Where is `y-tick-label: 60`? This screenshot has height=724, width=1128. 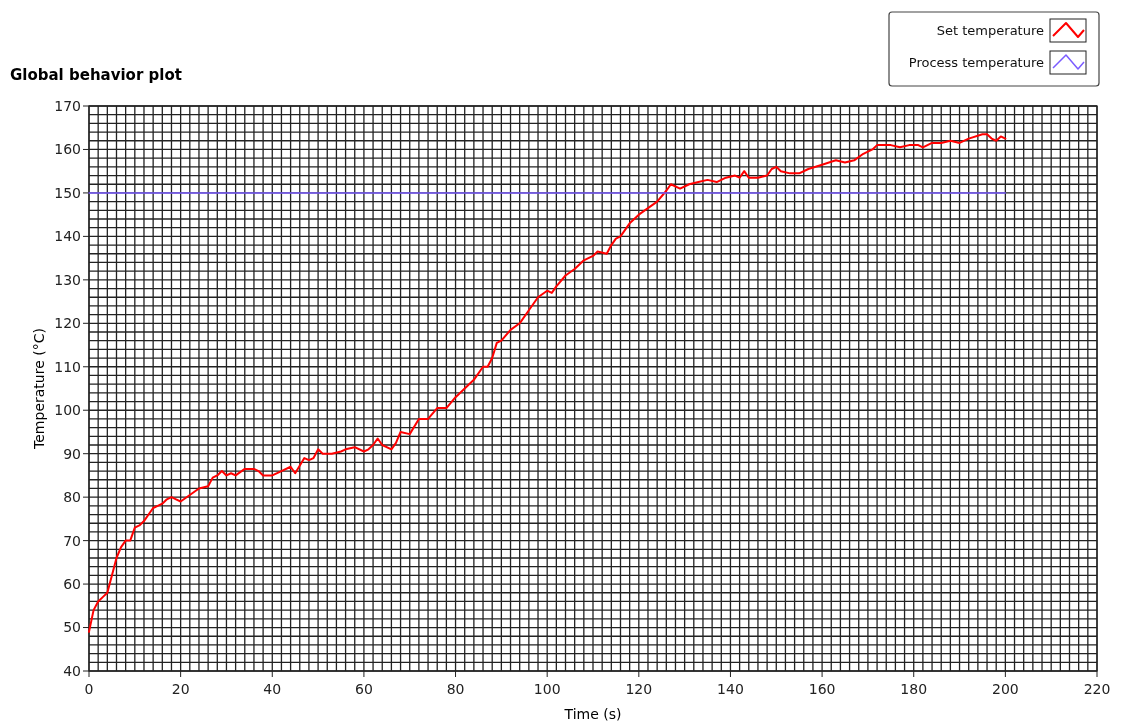 y-tick-label: 60 is located at coordinates (72, 583).